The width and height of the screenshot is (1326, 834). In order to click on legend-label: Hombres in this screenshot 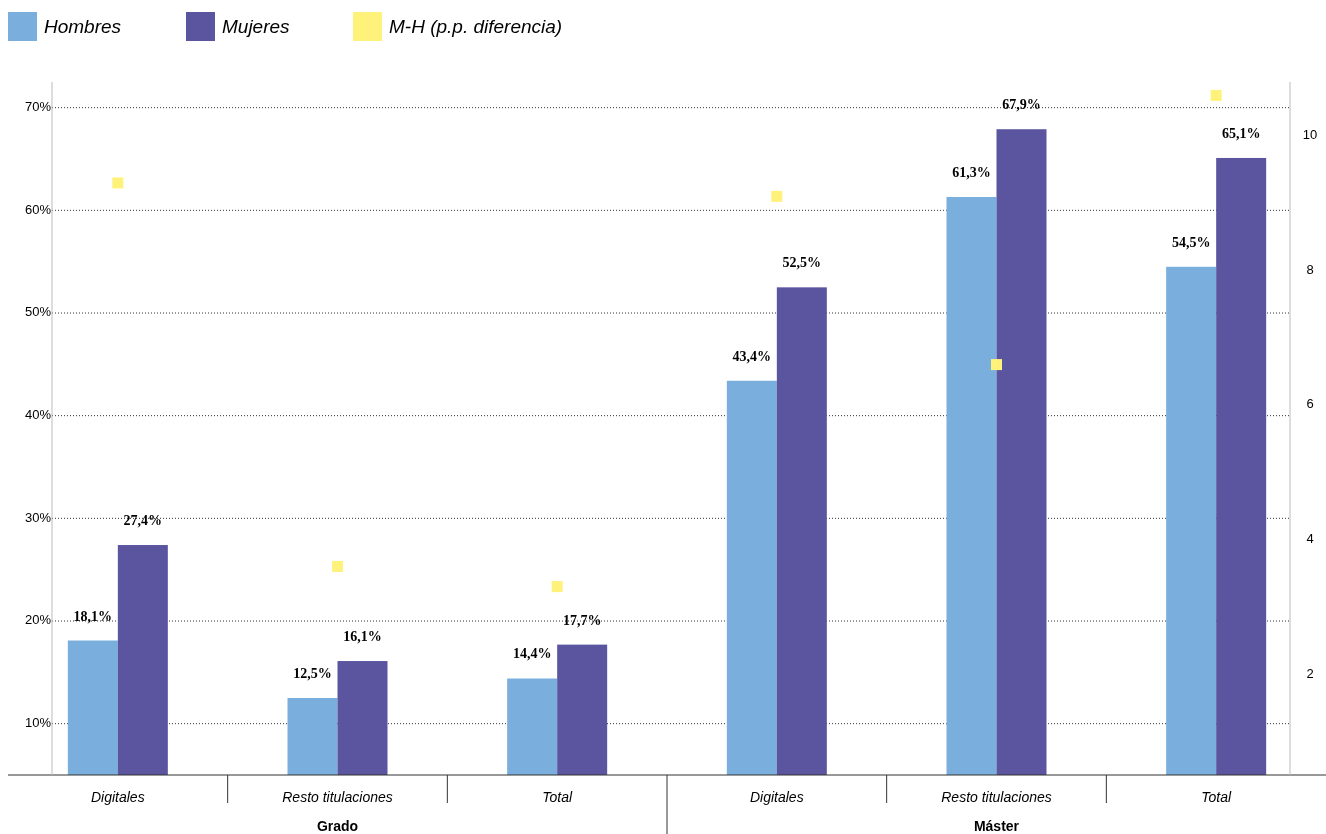, I will do `click(83, 27)`.